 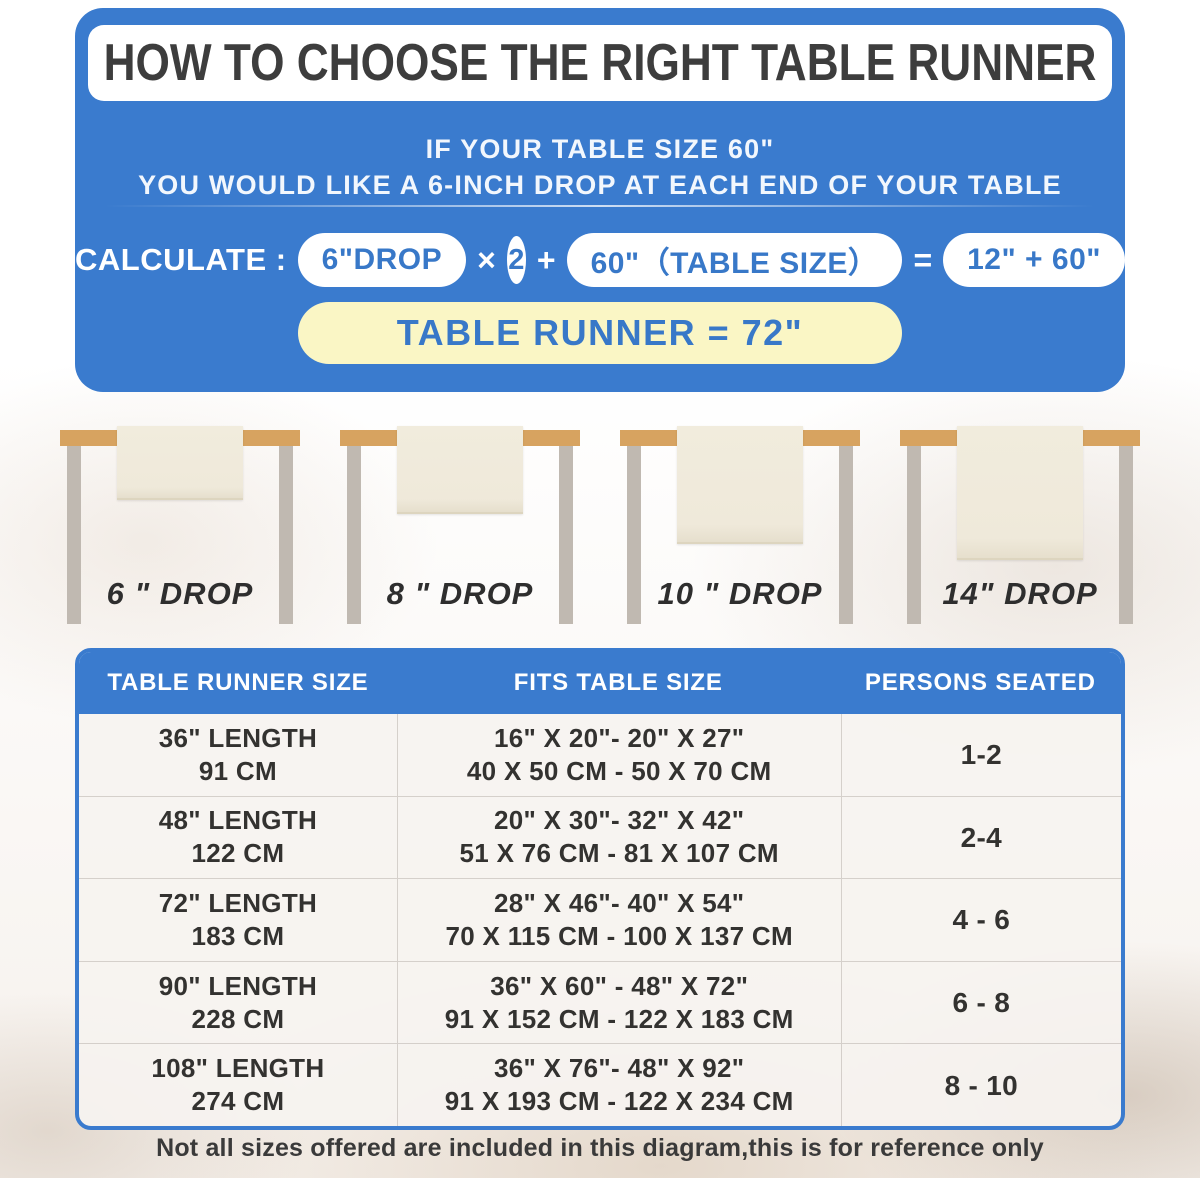 I want to click on persons-cell: 8 - 10, so click(x=980, y=1085).